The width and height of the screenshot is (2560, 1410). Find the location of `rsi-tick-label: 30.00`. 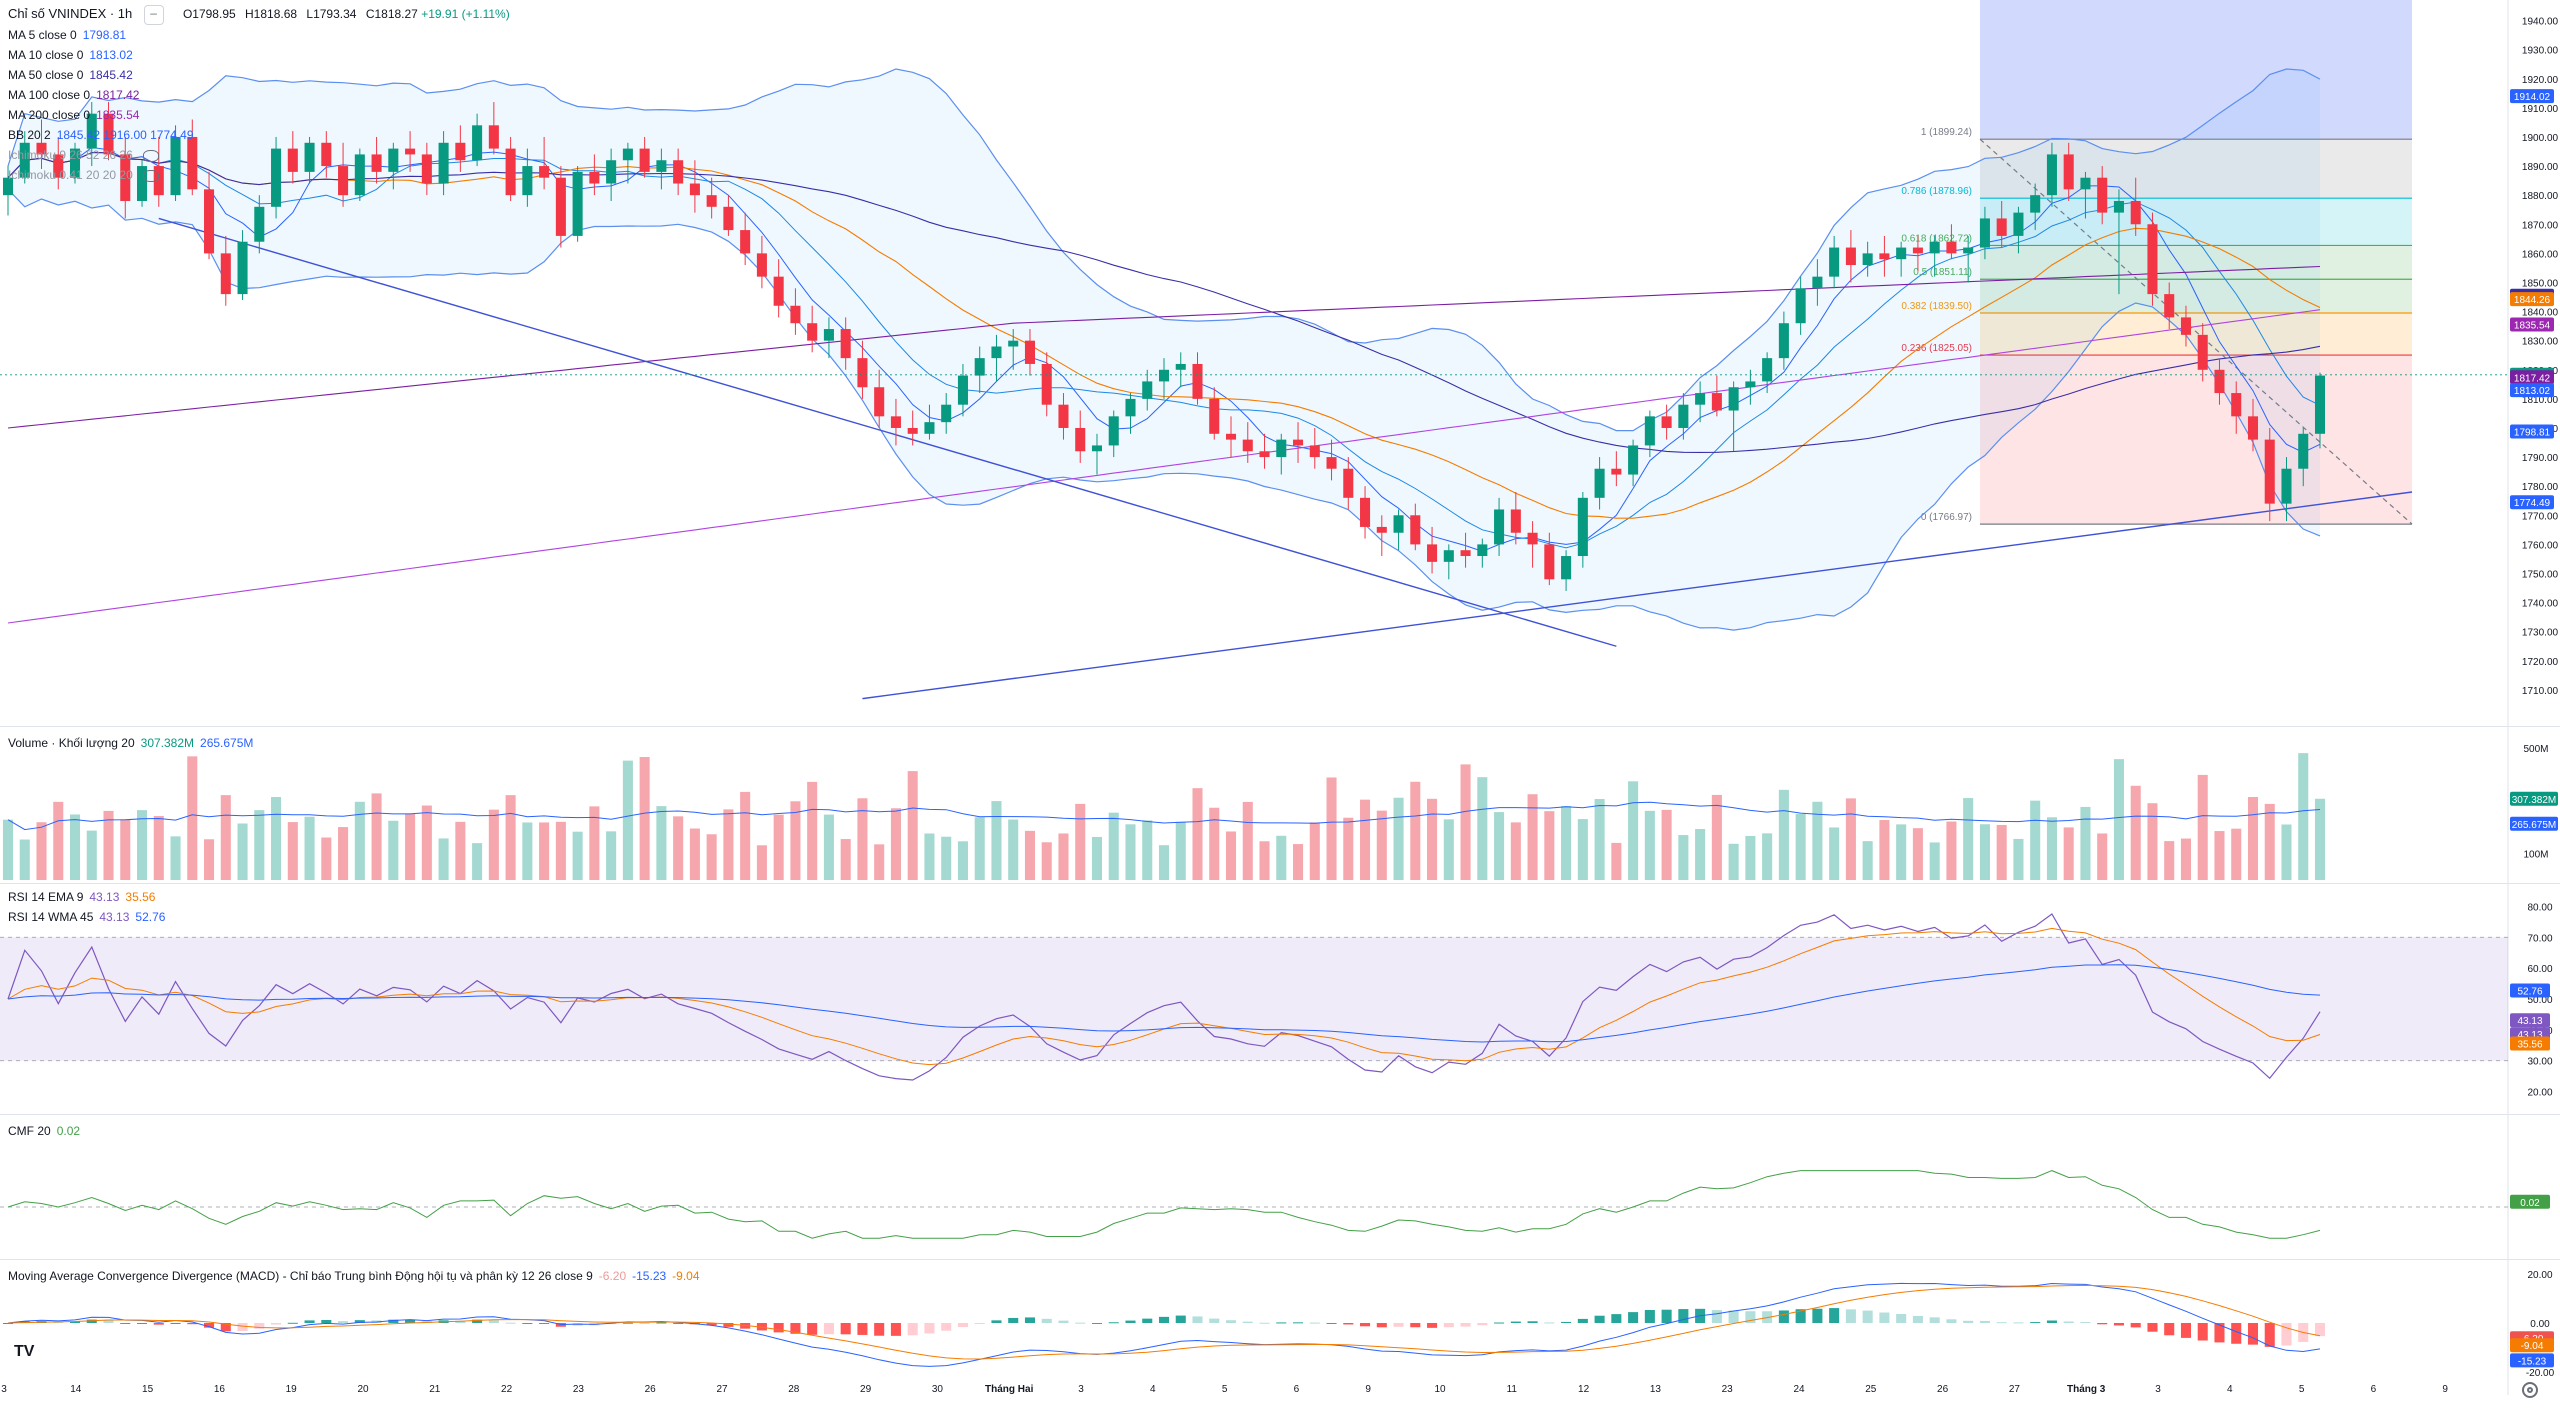

rsi-tick-label: 30.00 is located at coordinates (2539, 1062).